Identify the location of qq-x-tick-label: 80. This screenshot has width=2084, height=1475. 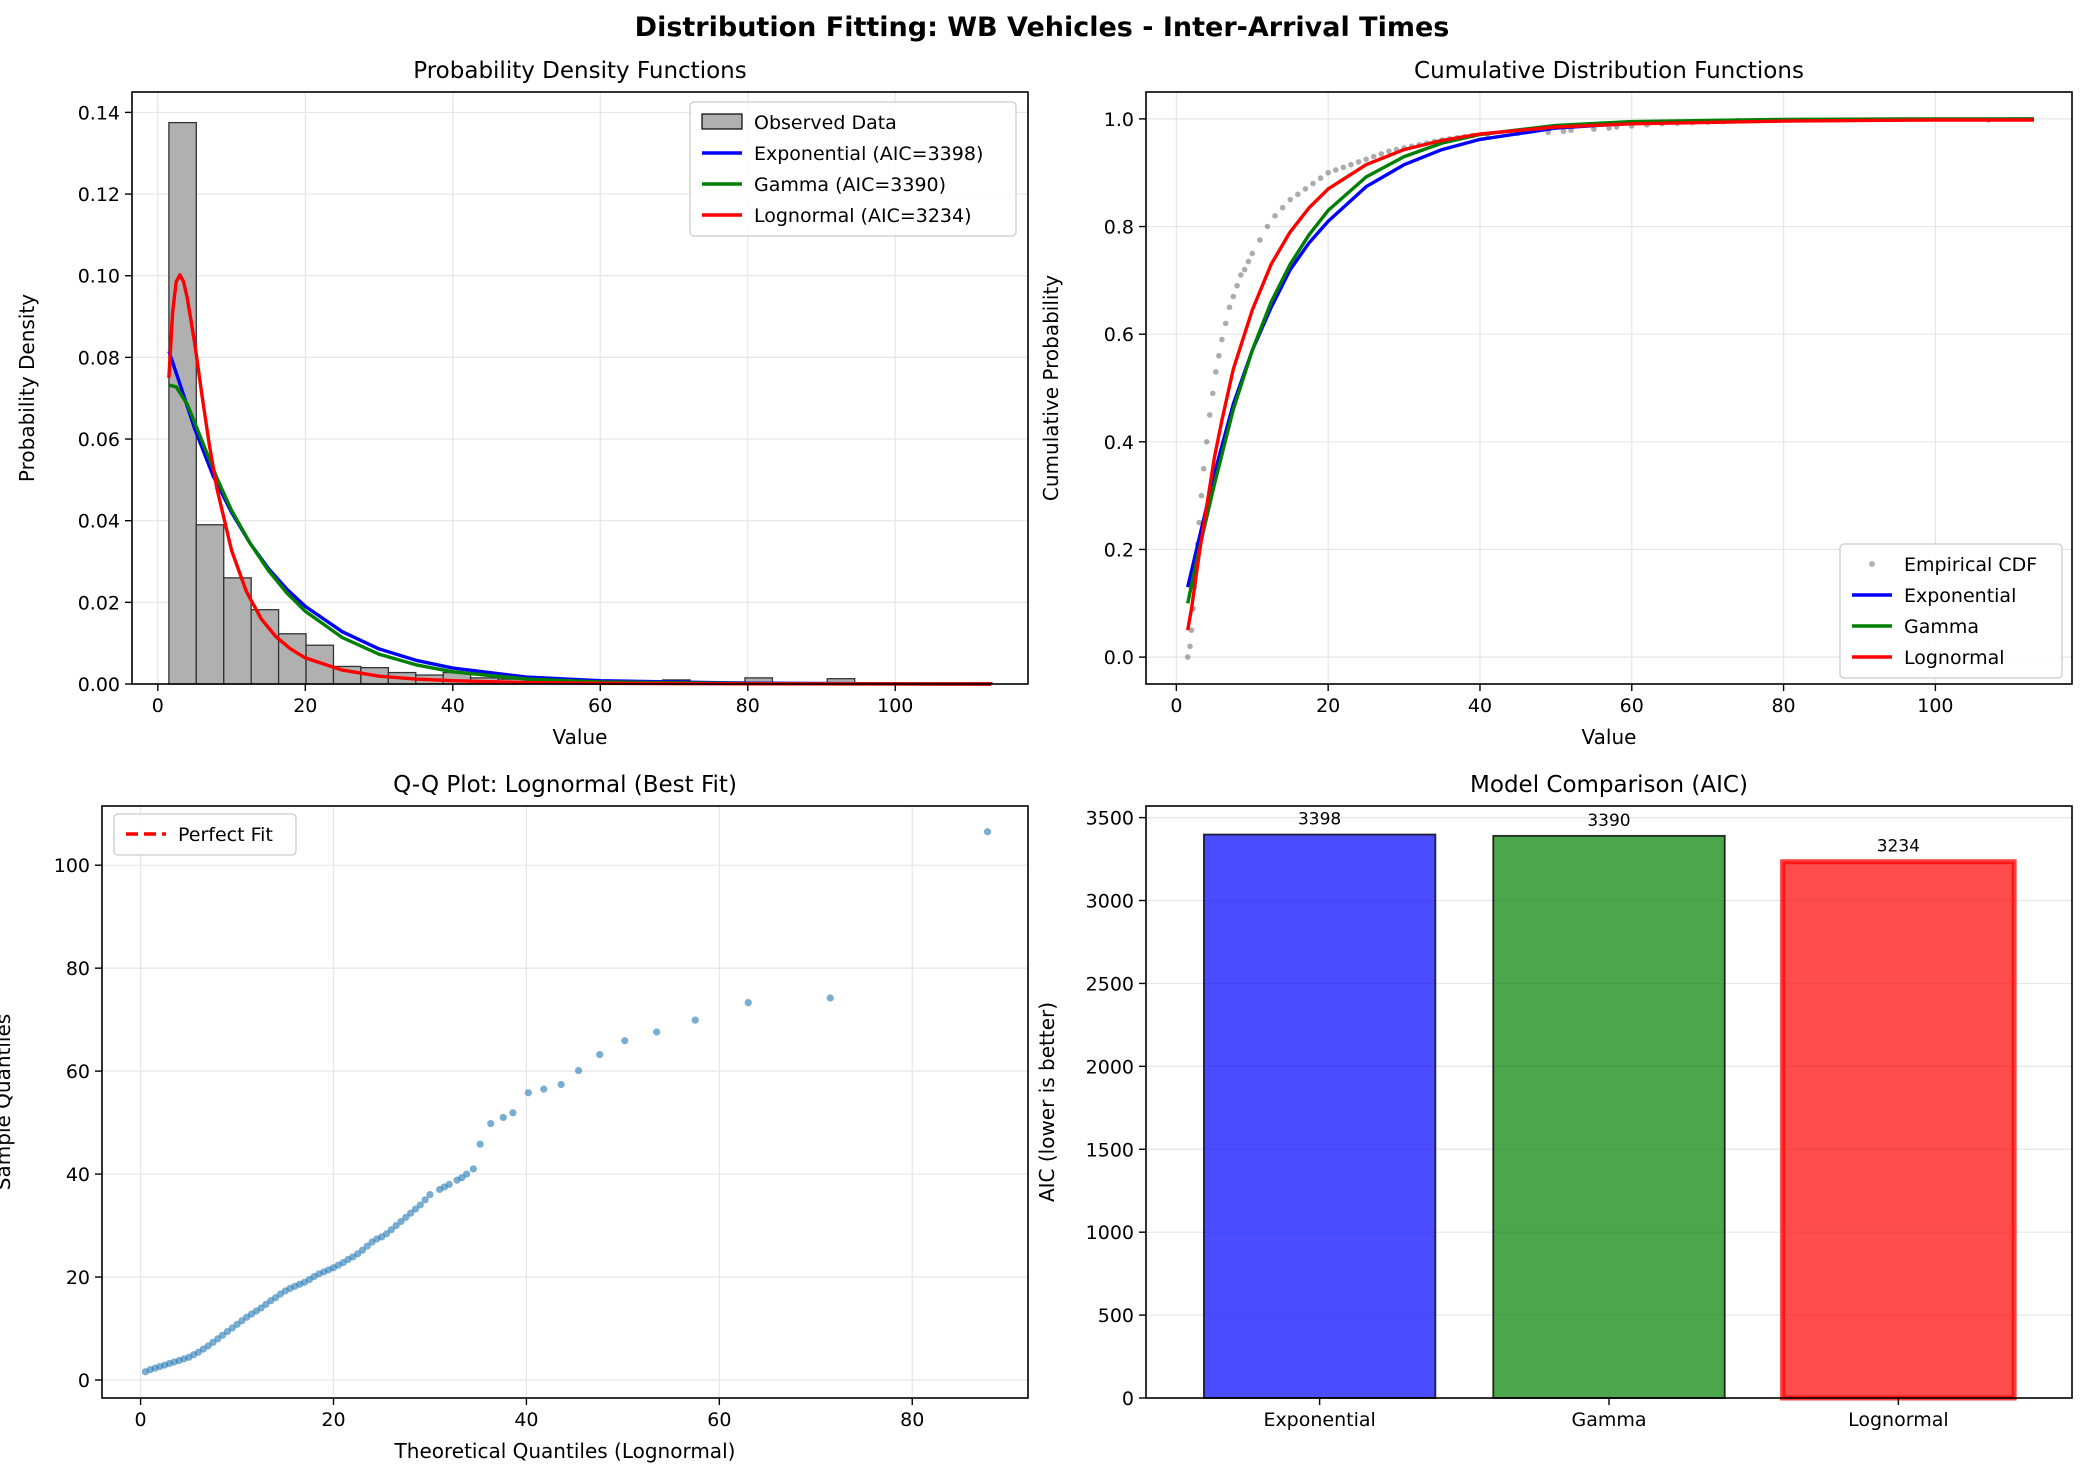
(912, 1420).